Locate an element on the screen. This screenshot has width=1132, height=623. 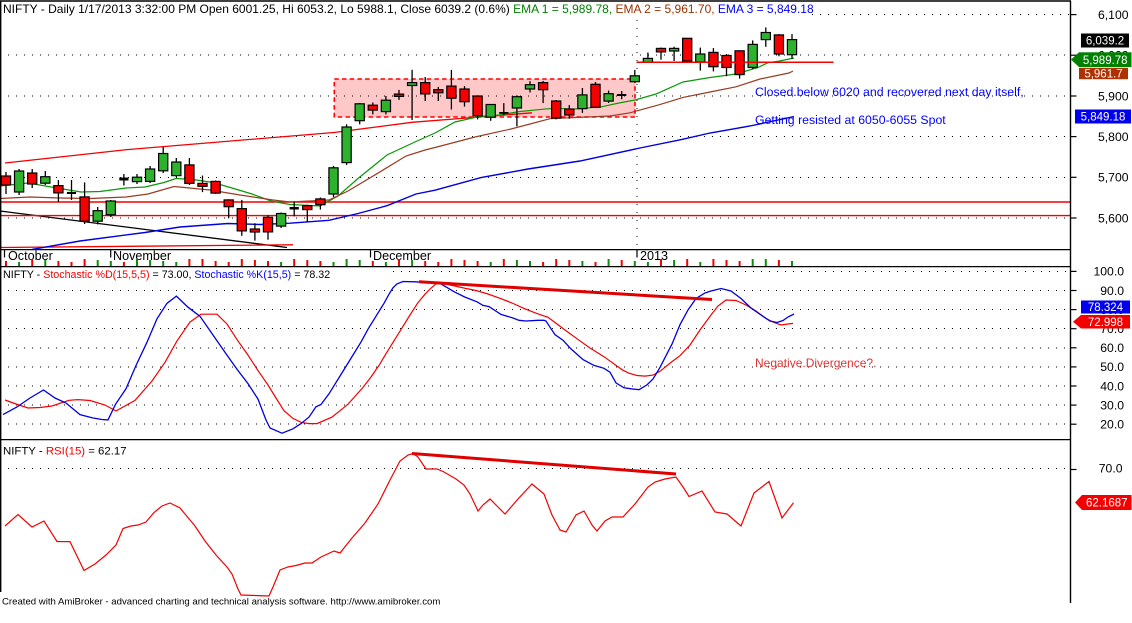
svg-text: 5,849.18 is located at coordinates (1103, 118).